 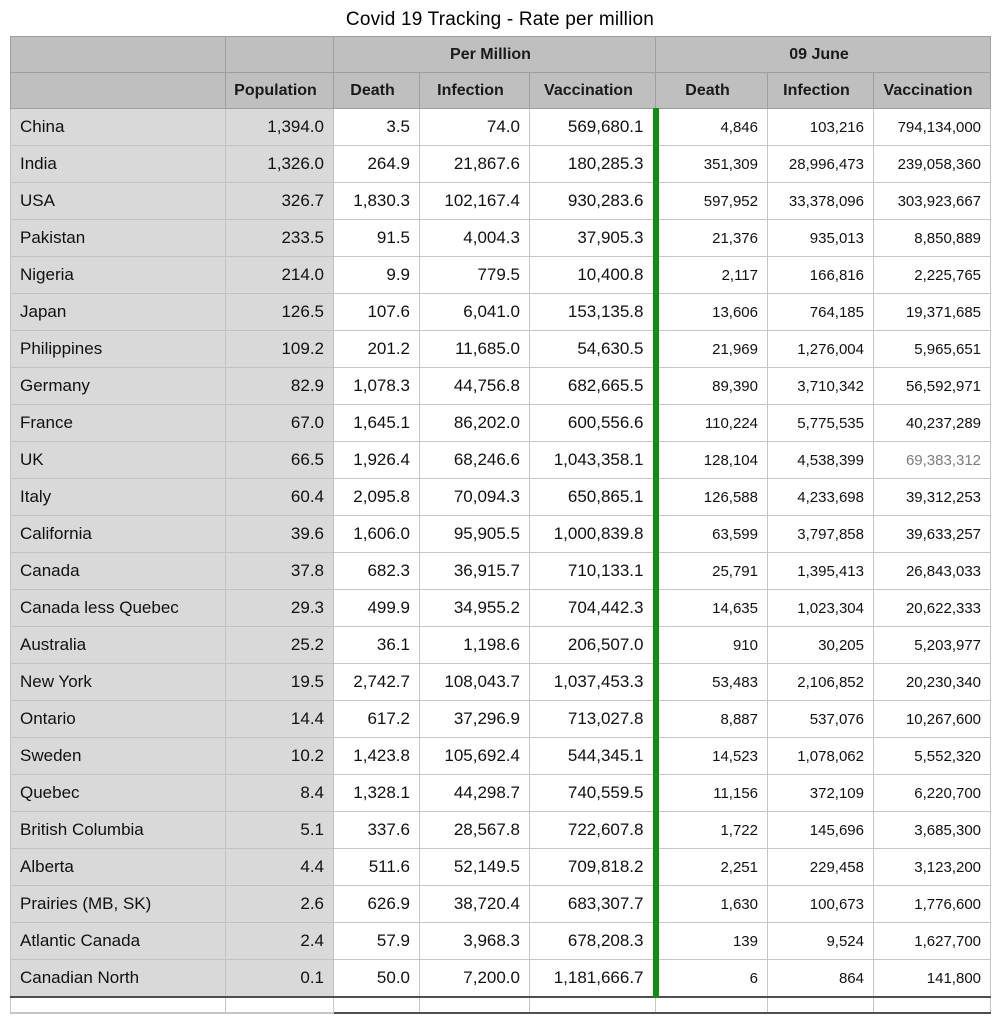 I want to click on per-million-vaccination-cell: 54,630.5, so click(x=592, y=349).